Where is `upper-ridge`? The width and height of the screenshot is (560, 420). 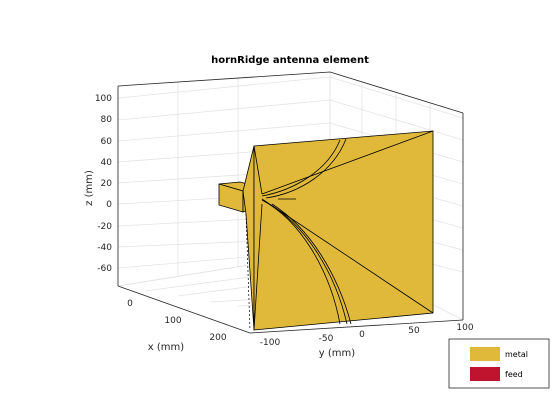 upper-ridge is located at coordinates (301, 168).